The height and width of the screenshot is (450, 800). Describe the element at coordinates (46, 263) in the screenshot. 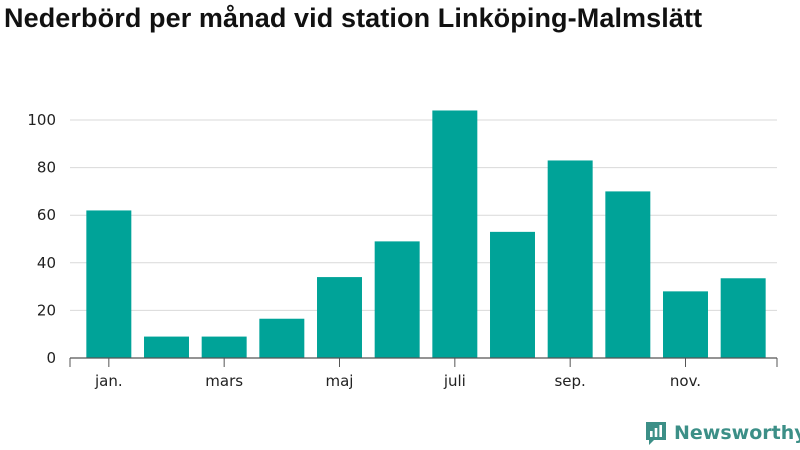

I see `y-tick-label: 40` at that location.